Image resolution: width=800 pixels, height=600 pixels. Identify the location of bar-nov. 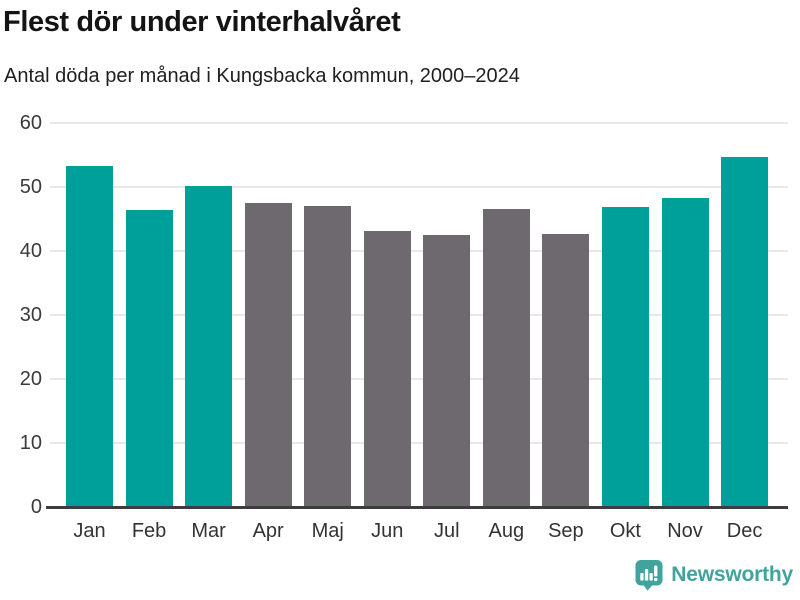
(685, 352).